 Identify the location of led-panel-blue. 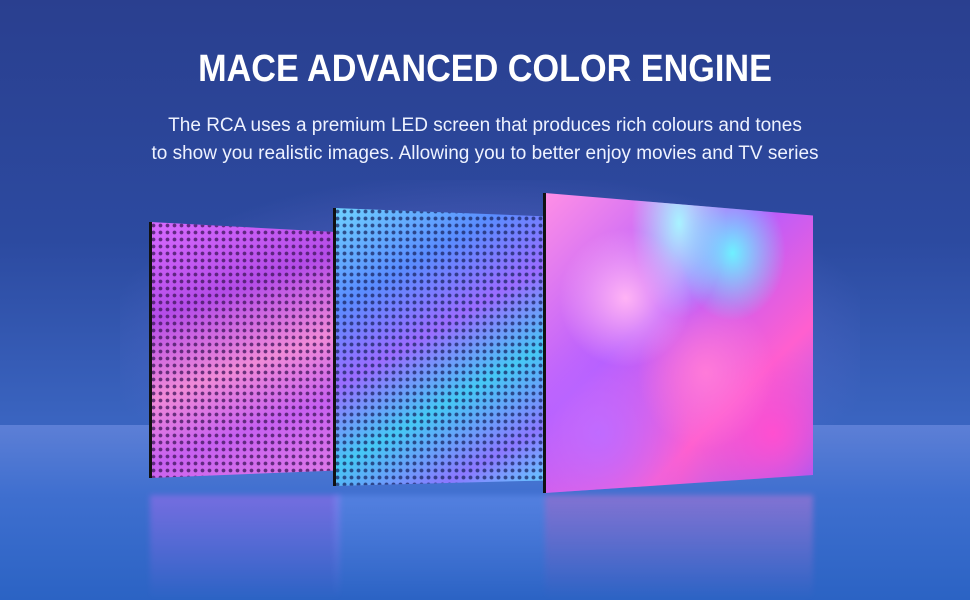
(440, 347).